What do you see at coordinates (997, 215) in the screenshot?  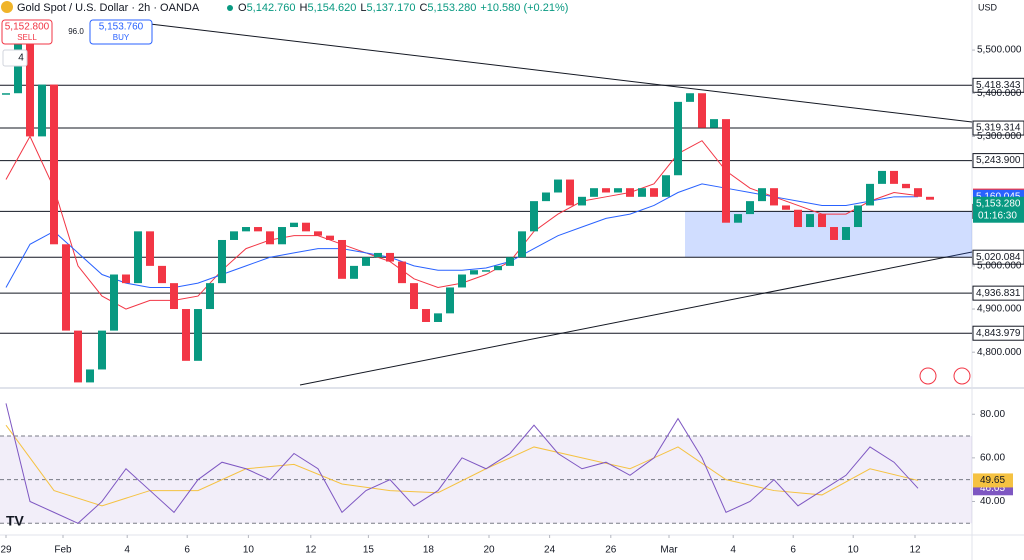 I see `countdown: 01:16:30` at bounding box center [997, 215].